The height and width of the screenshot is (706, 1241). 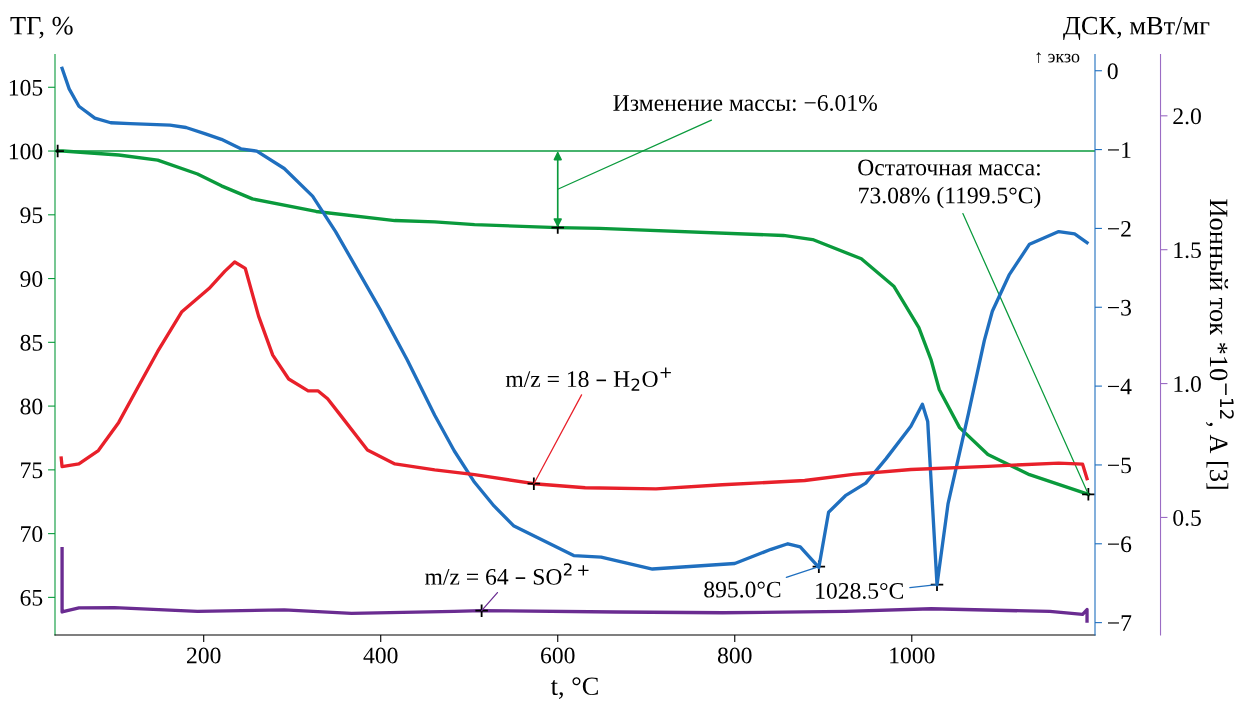 What do you see at coordinates (734, 655) in the screenshot?
I see `x-tick-label: 800` at bounding box center [734, 655].